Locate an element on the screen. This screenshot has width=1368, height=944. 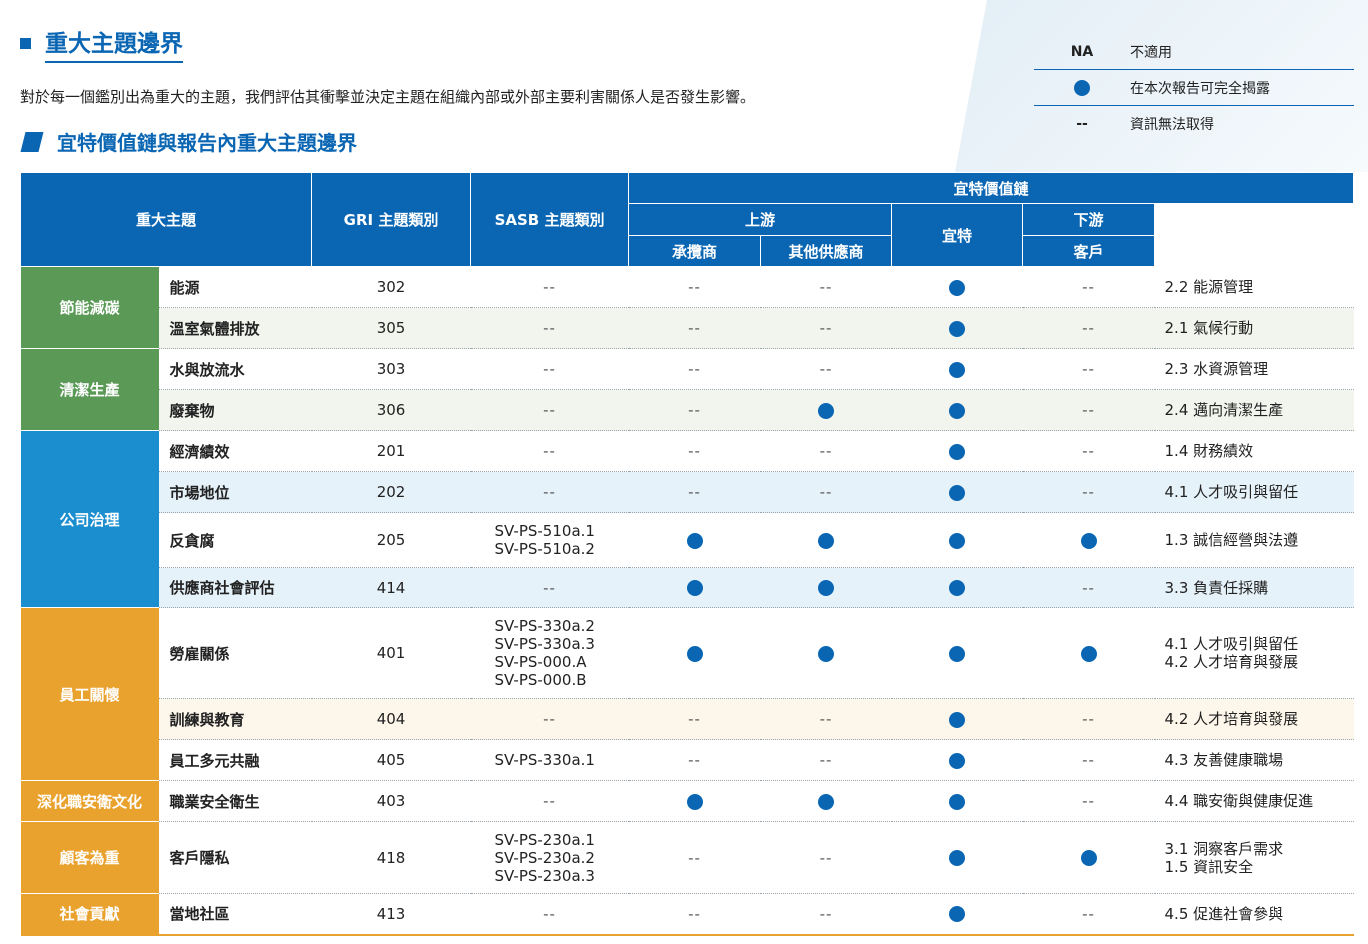
customer-cell is located at coordinates (1088, 540).